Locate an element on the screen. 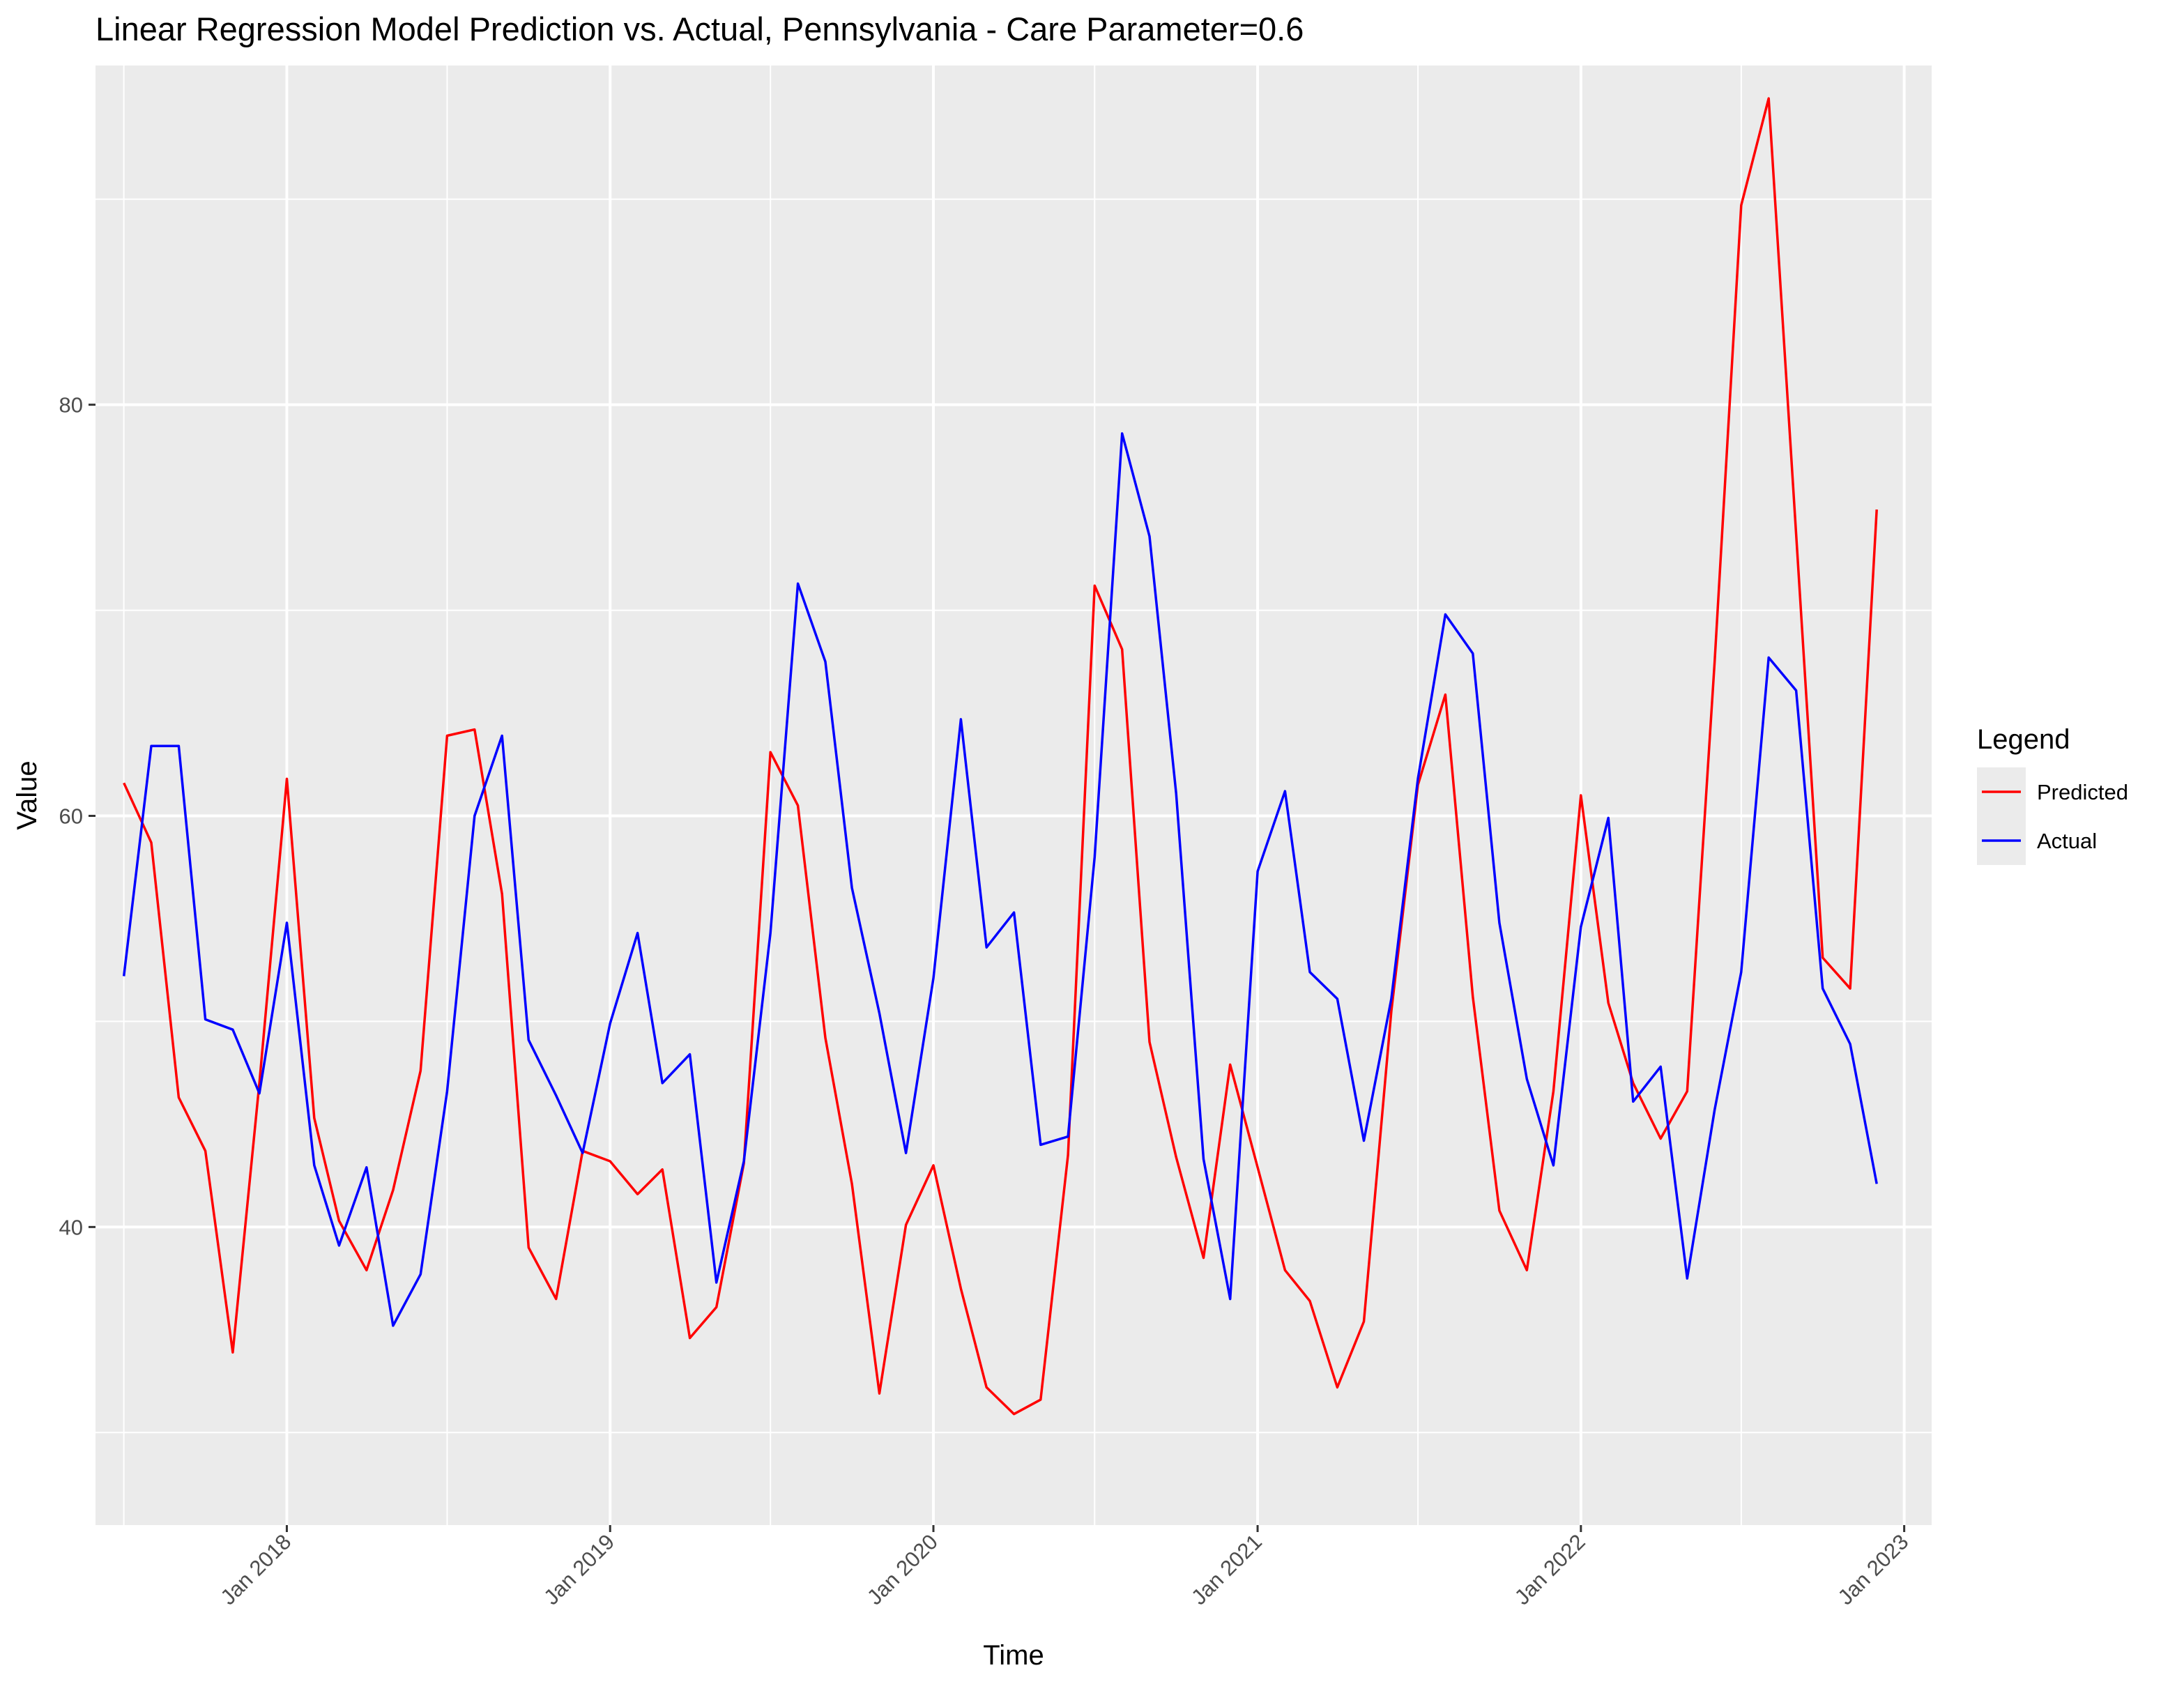 This screenshot has height=1684, width=2184. y-tick-label: 80 is located at coordinates (71, 405).